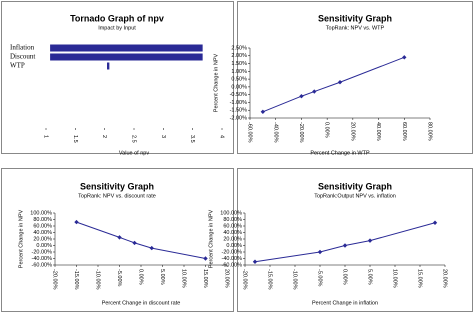 This screenshot has width=474, height=313. What do you see at coordinates (192, 139) in the screenshot?
I see `x-tick-label: 3.5` at bounding box center [192, 139].